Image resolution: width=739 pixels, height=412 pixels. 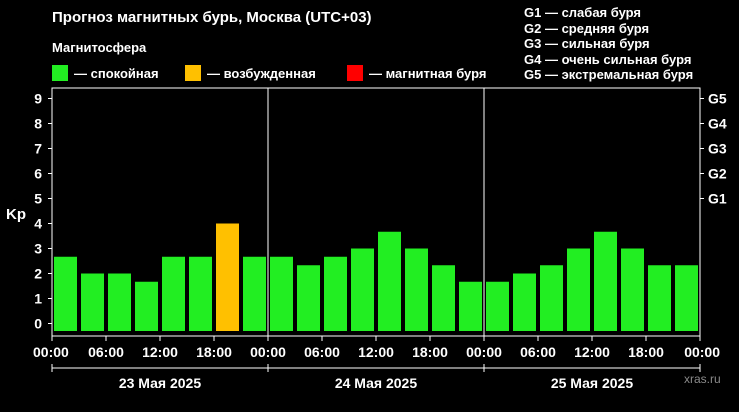 I want to click on y-tick-label: 9, so click(x=38, y=99).